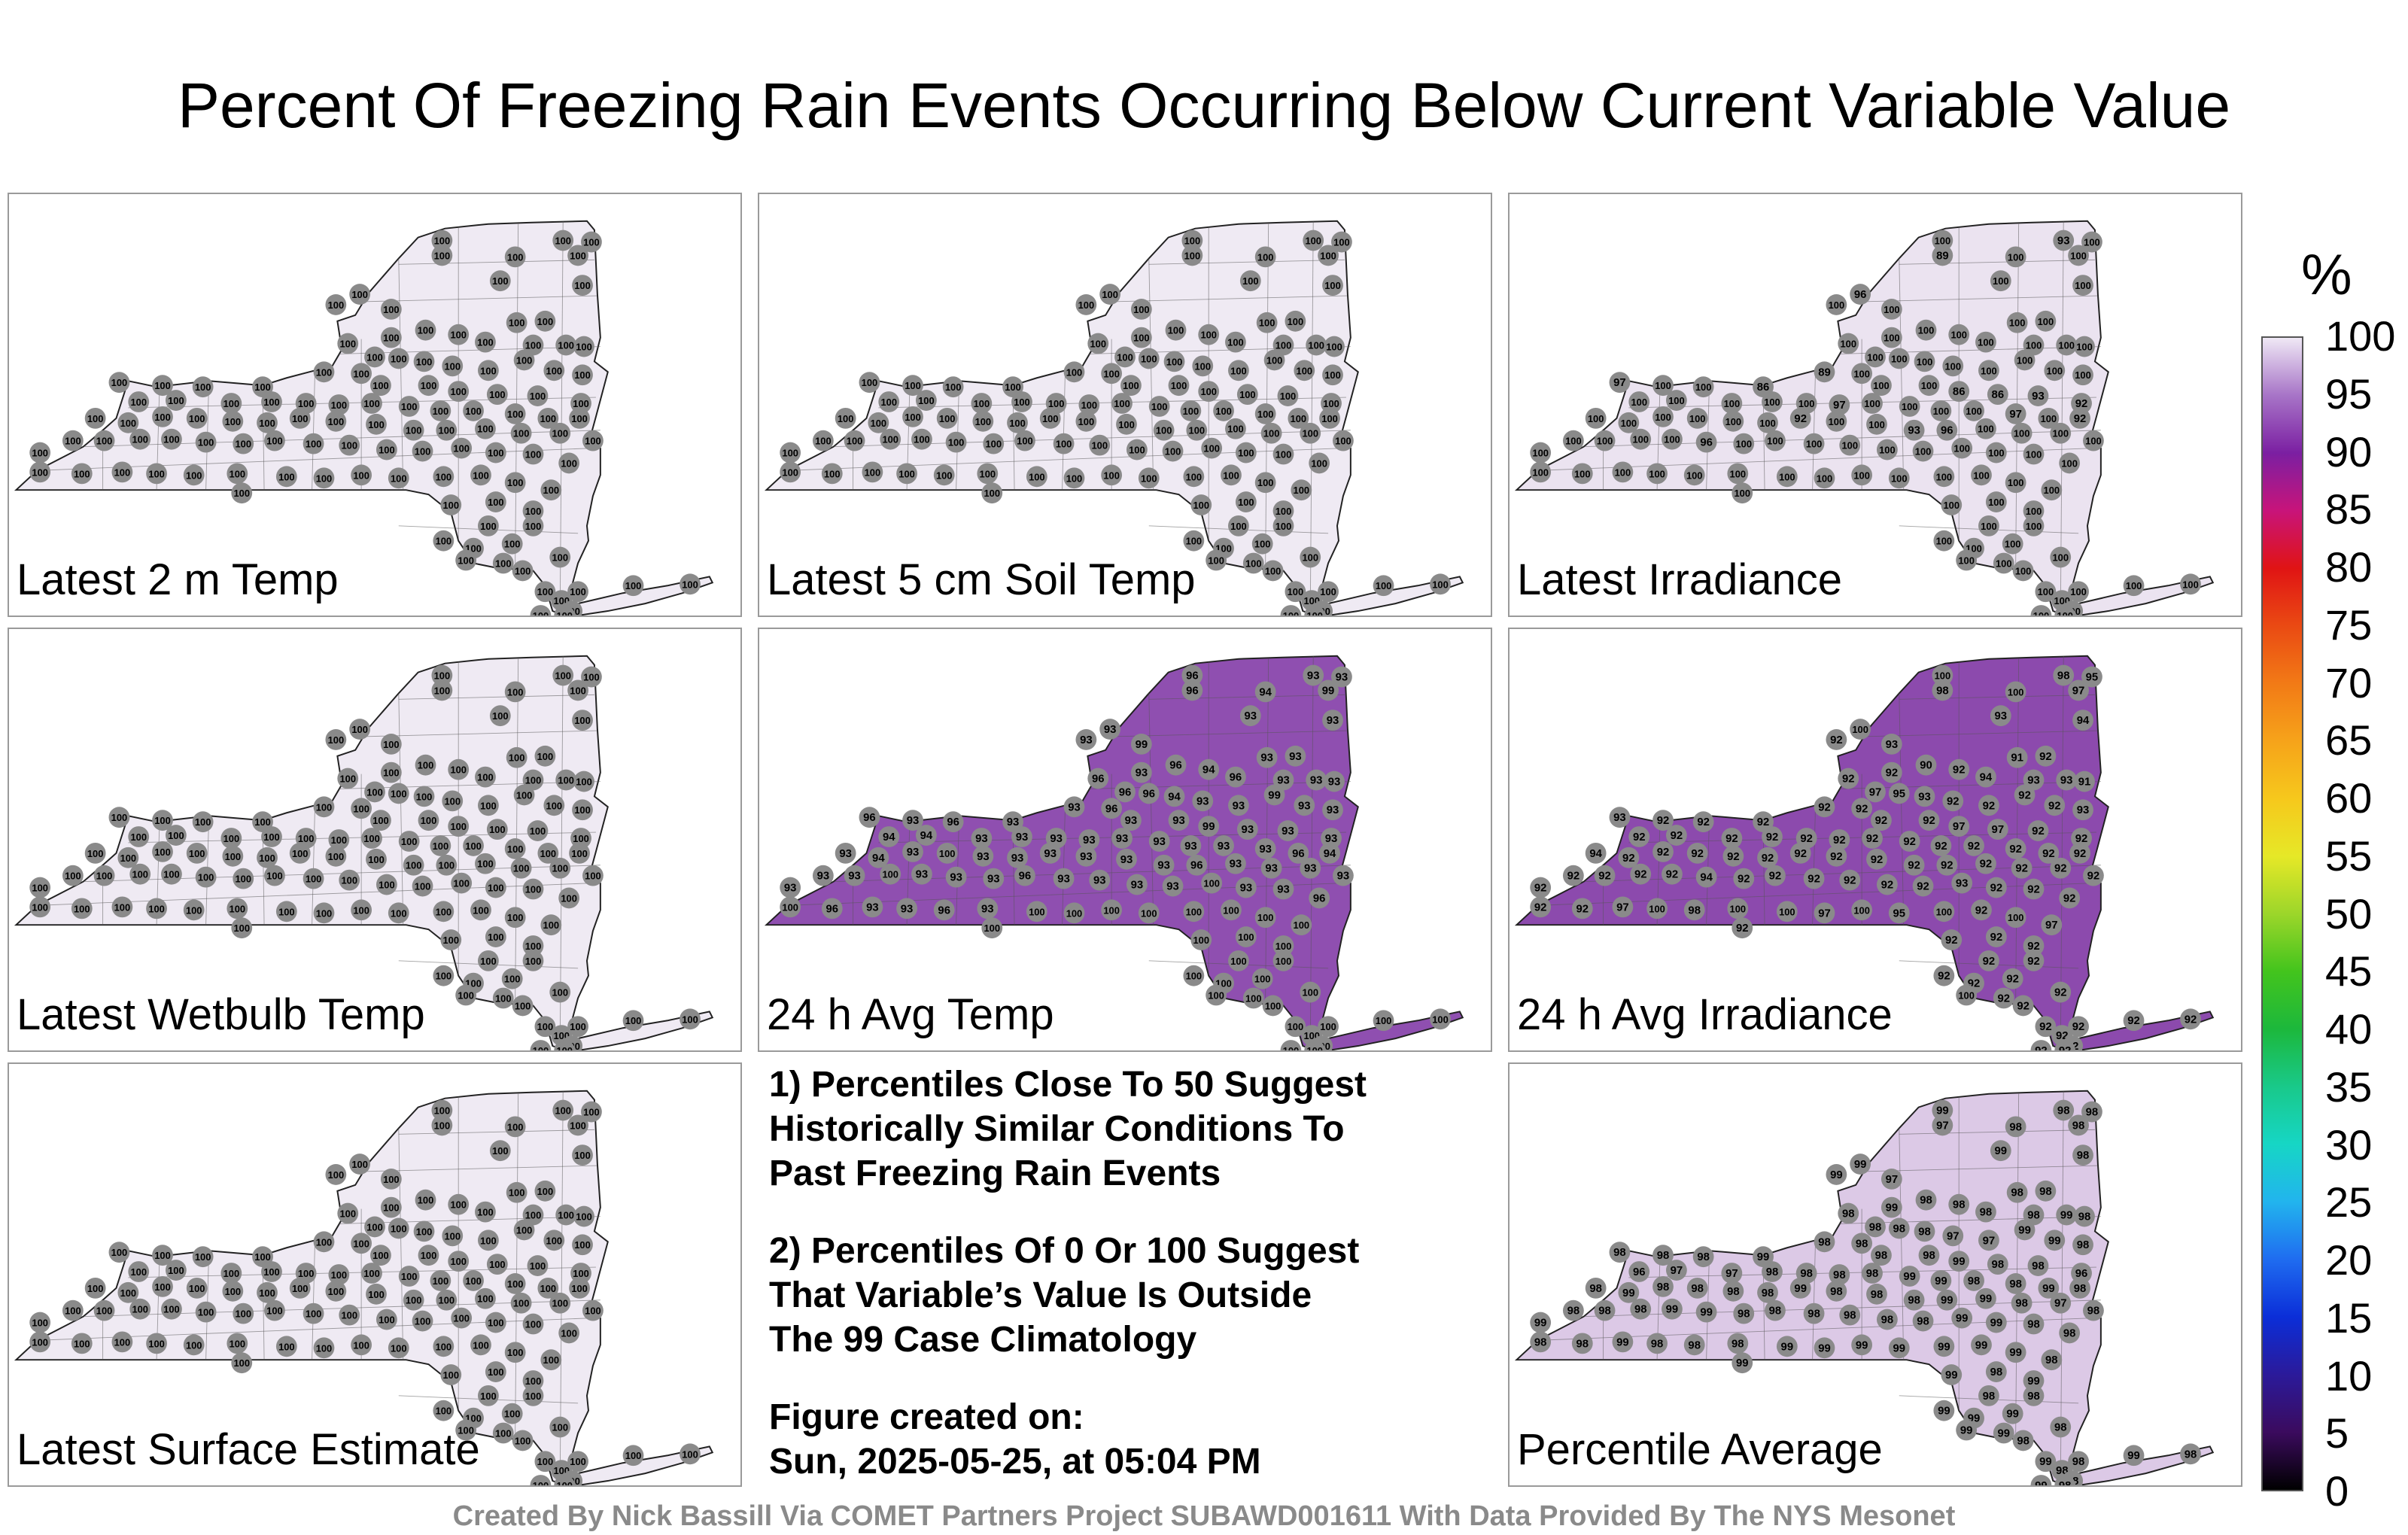  Describe the element at coordinates (2138, 1465) in the screenshot. I see `long-island-outline` at that location.